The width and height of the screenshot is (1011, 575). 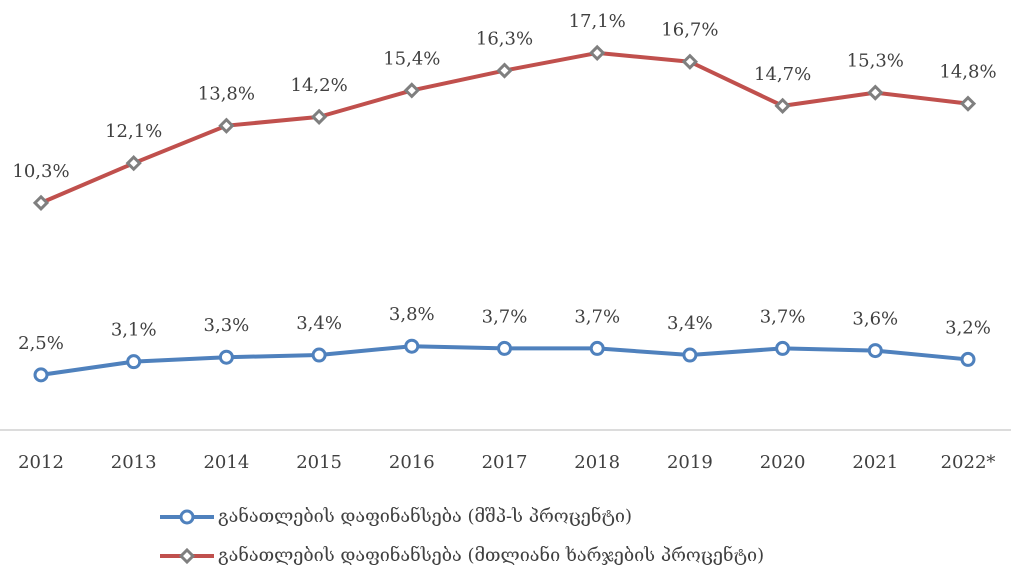 I want to click on x-tick-label: 2012, so click(x=41, y=462).